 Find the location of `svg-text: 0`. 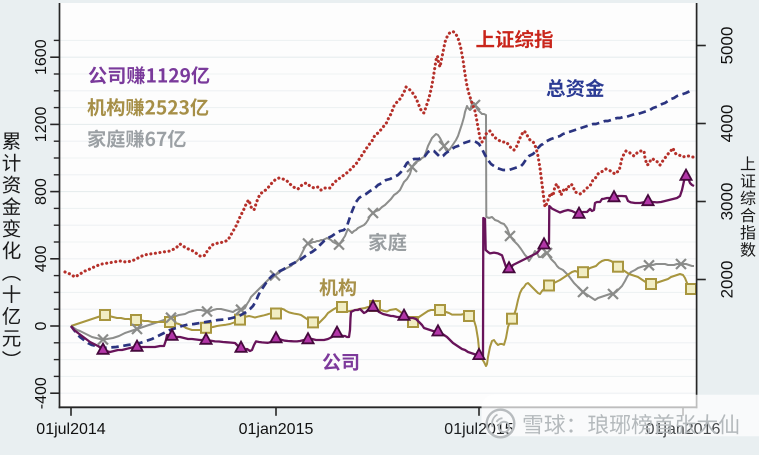

svg-text: 0 is located at coordinates (41, 325).